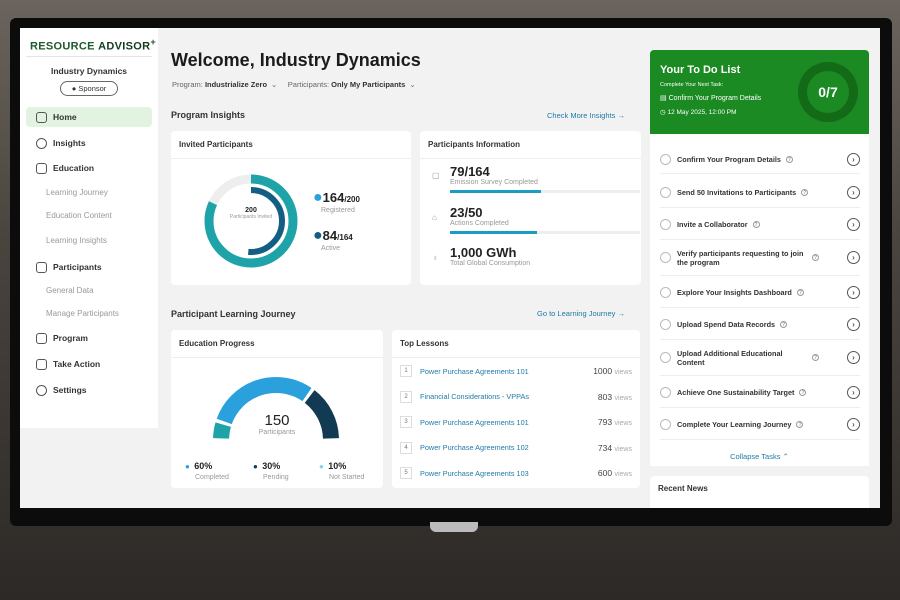 The height and width of the screenshot is (600, 900). I want to click on sidebar-item-education: Education, so click(89, 168).